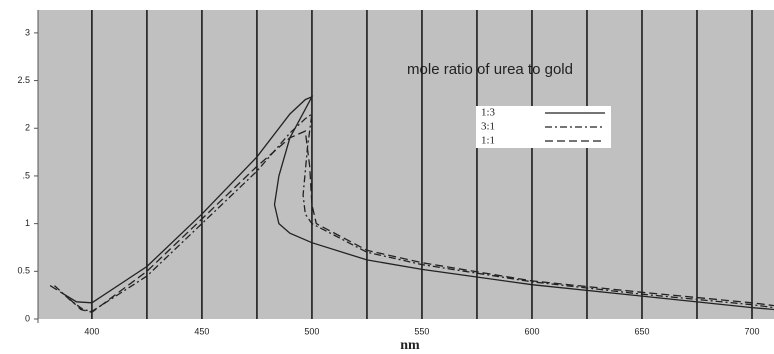  I want to click on x-tick-label: 600, so click(531, 331).